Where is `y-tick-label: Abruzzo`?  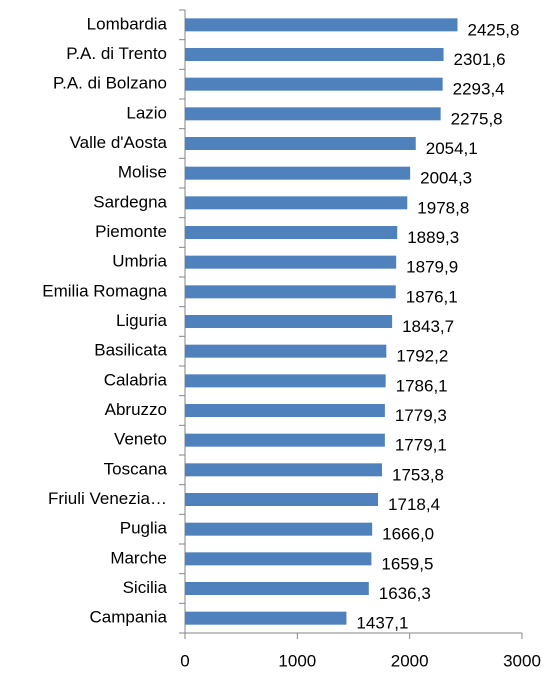
y-tick-label: Abruzzo is located at coordinates (136, 409).